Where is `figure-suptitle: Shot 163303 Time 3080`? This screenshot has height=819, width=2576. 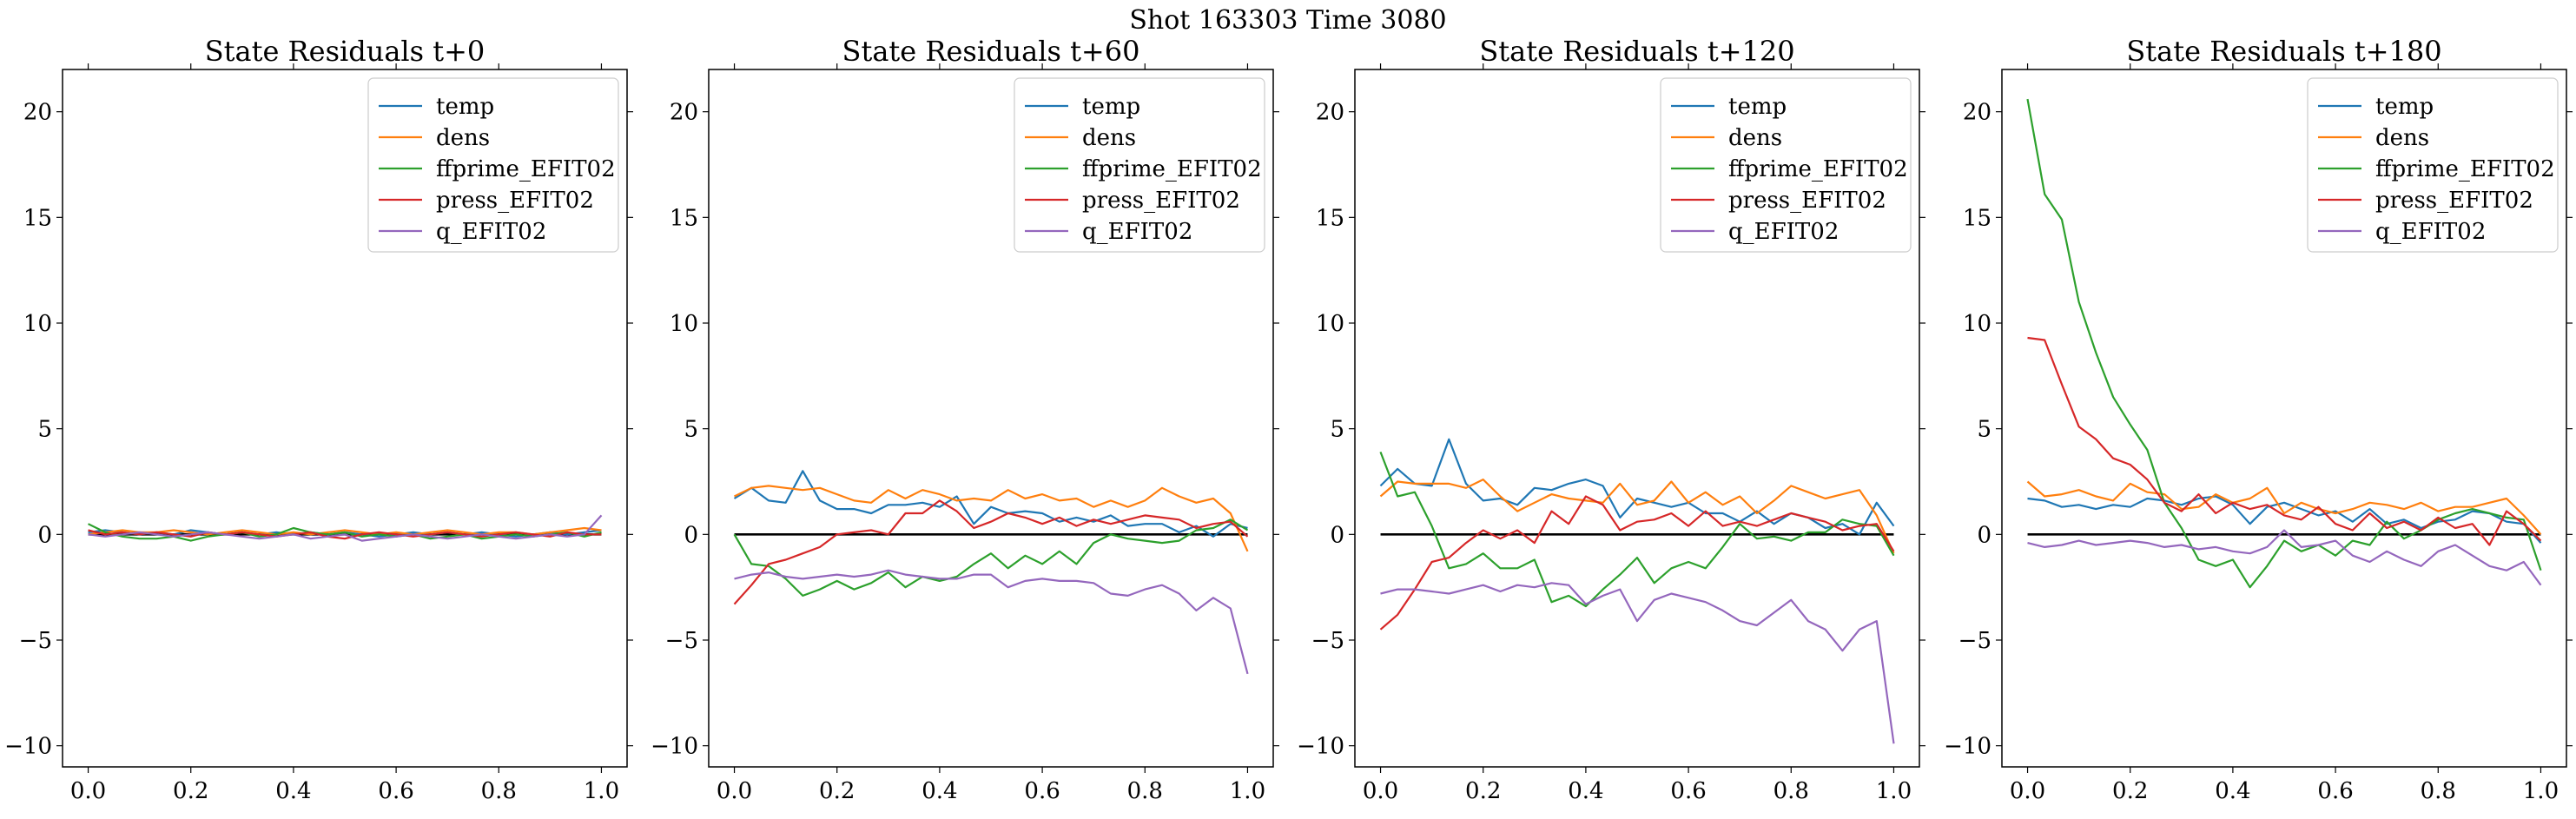 figure-suptitle: Shot 163303 Time 3080 is located at coordinates (1287, 20).